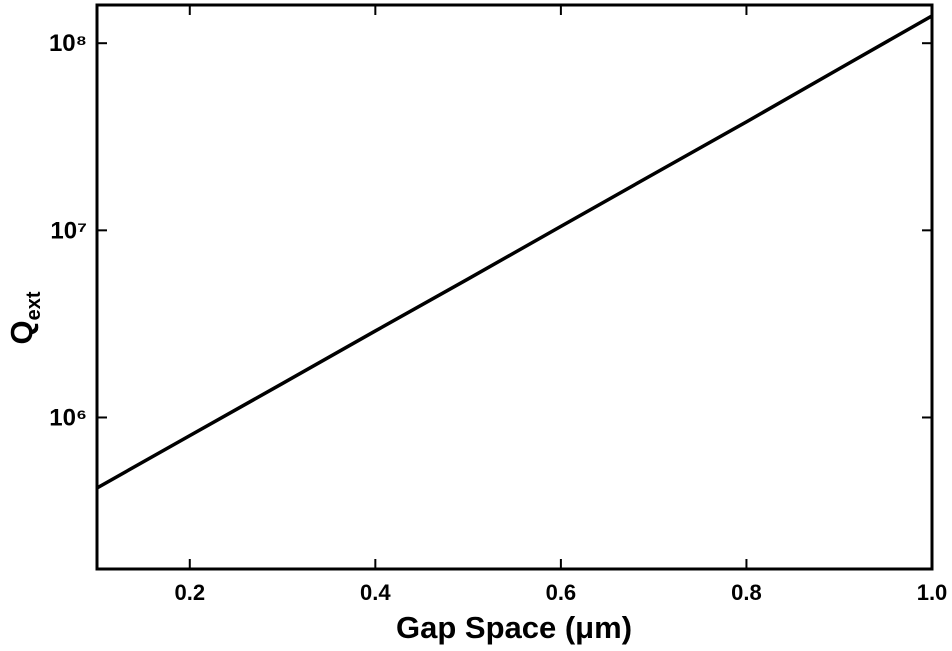  What do you see at coordinates (68, 417) in the screenshot?
I see `y-tick-label: 10⁶` at bounding box center [68, 417].